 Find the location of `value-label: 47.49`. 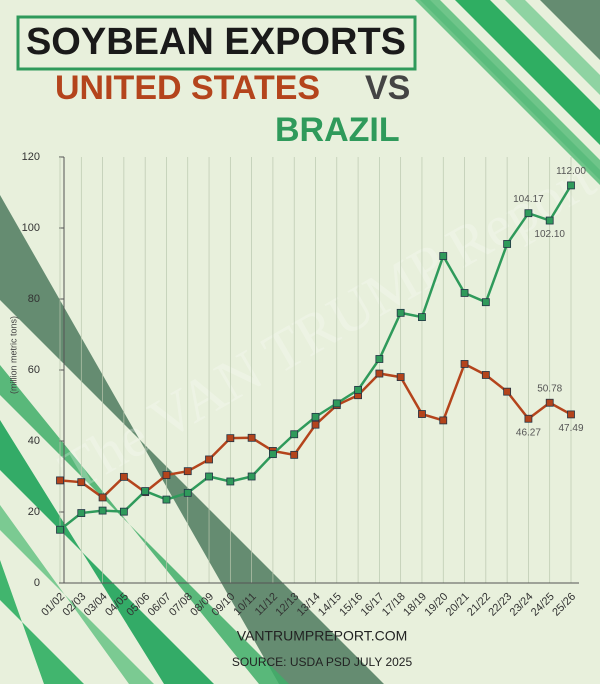

value-label: 47.49 is located at coordinates (570, 428).